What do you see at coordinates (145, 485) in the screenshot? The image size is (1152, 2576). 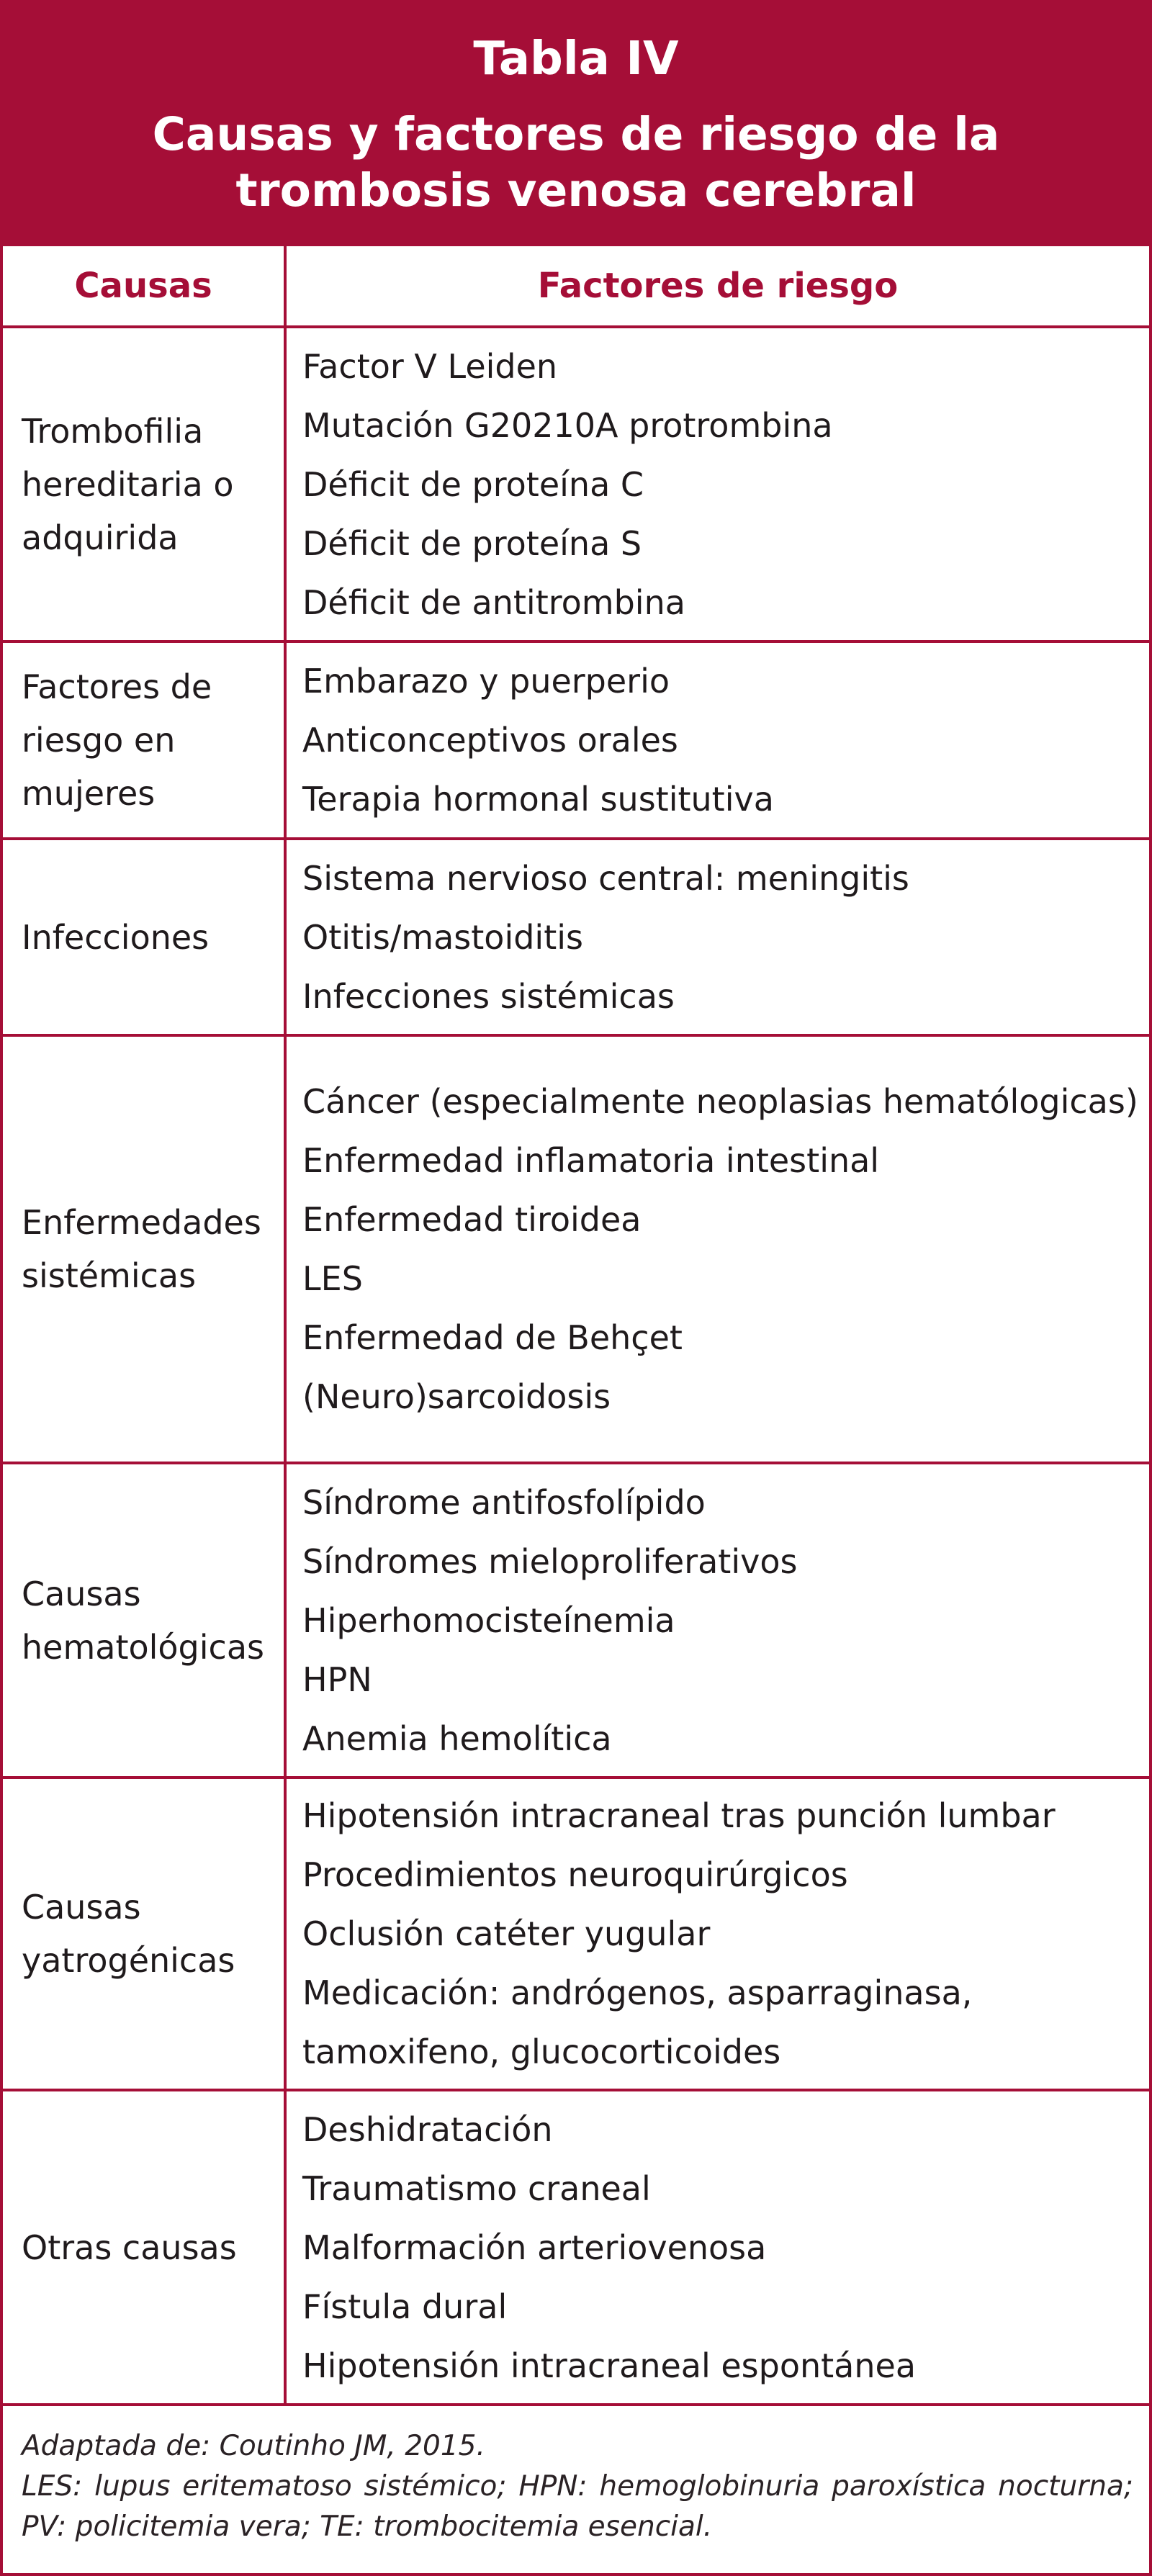 I see `cause-cell: Trombofilia hereditaria o adquirida` at bounding box center [145, 485].